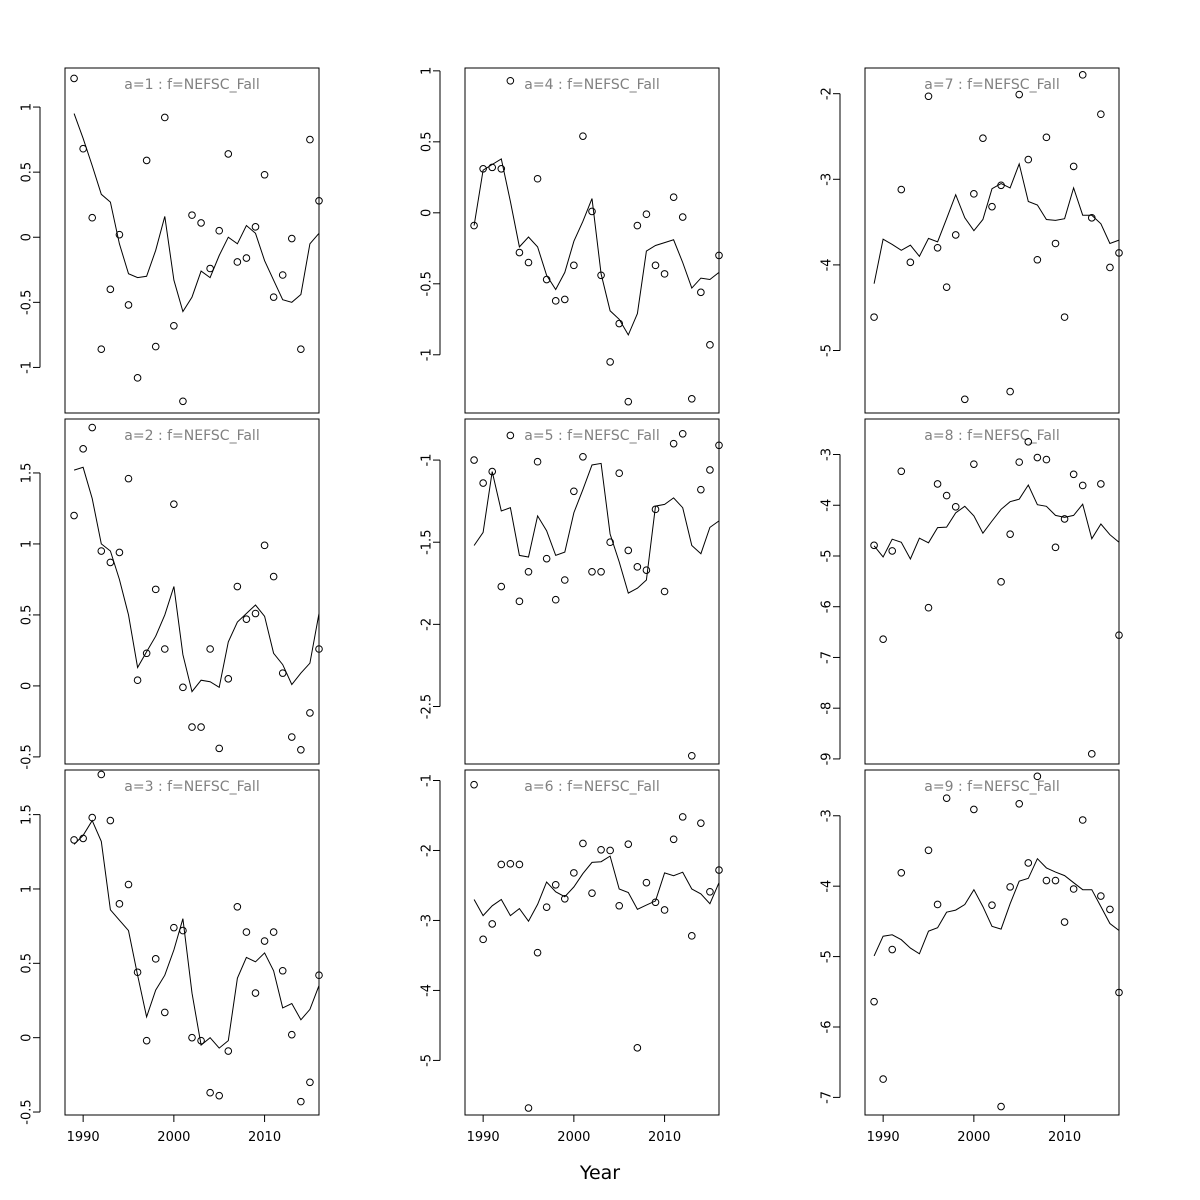  What do you see at coordinates (427, 780) in the screenshot?
I see `y-tick-label: -1` at bounding box center [427, 780].